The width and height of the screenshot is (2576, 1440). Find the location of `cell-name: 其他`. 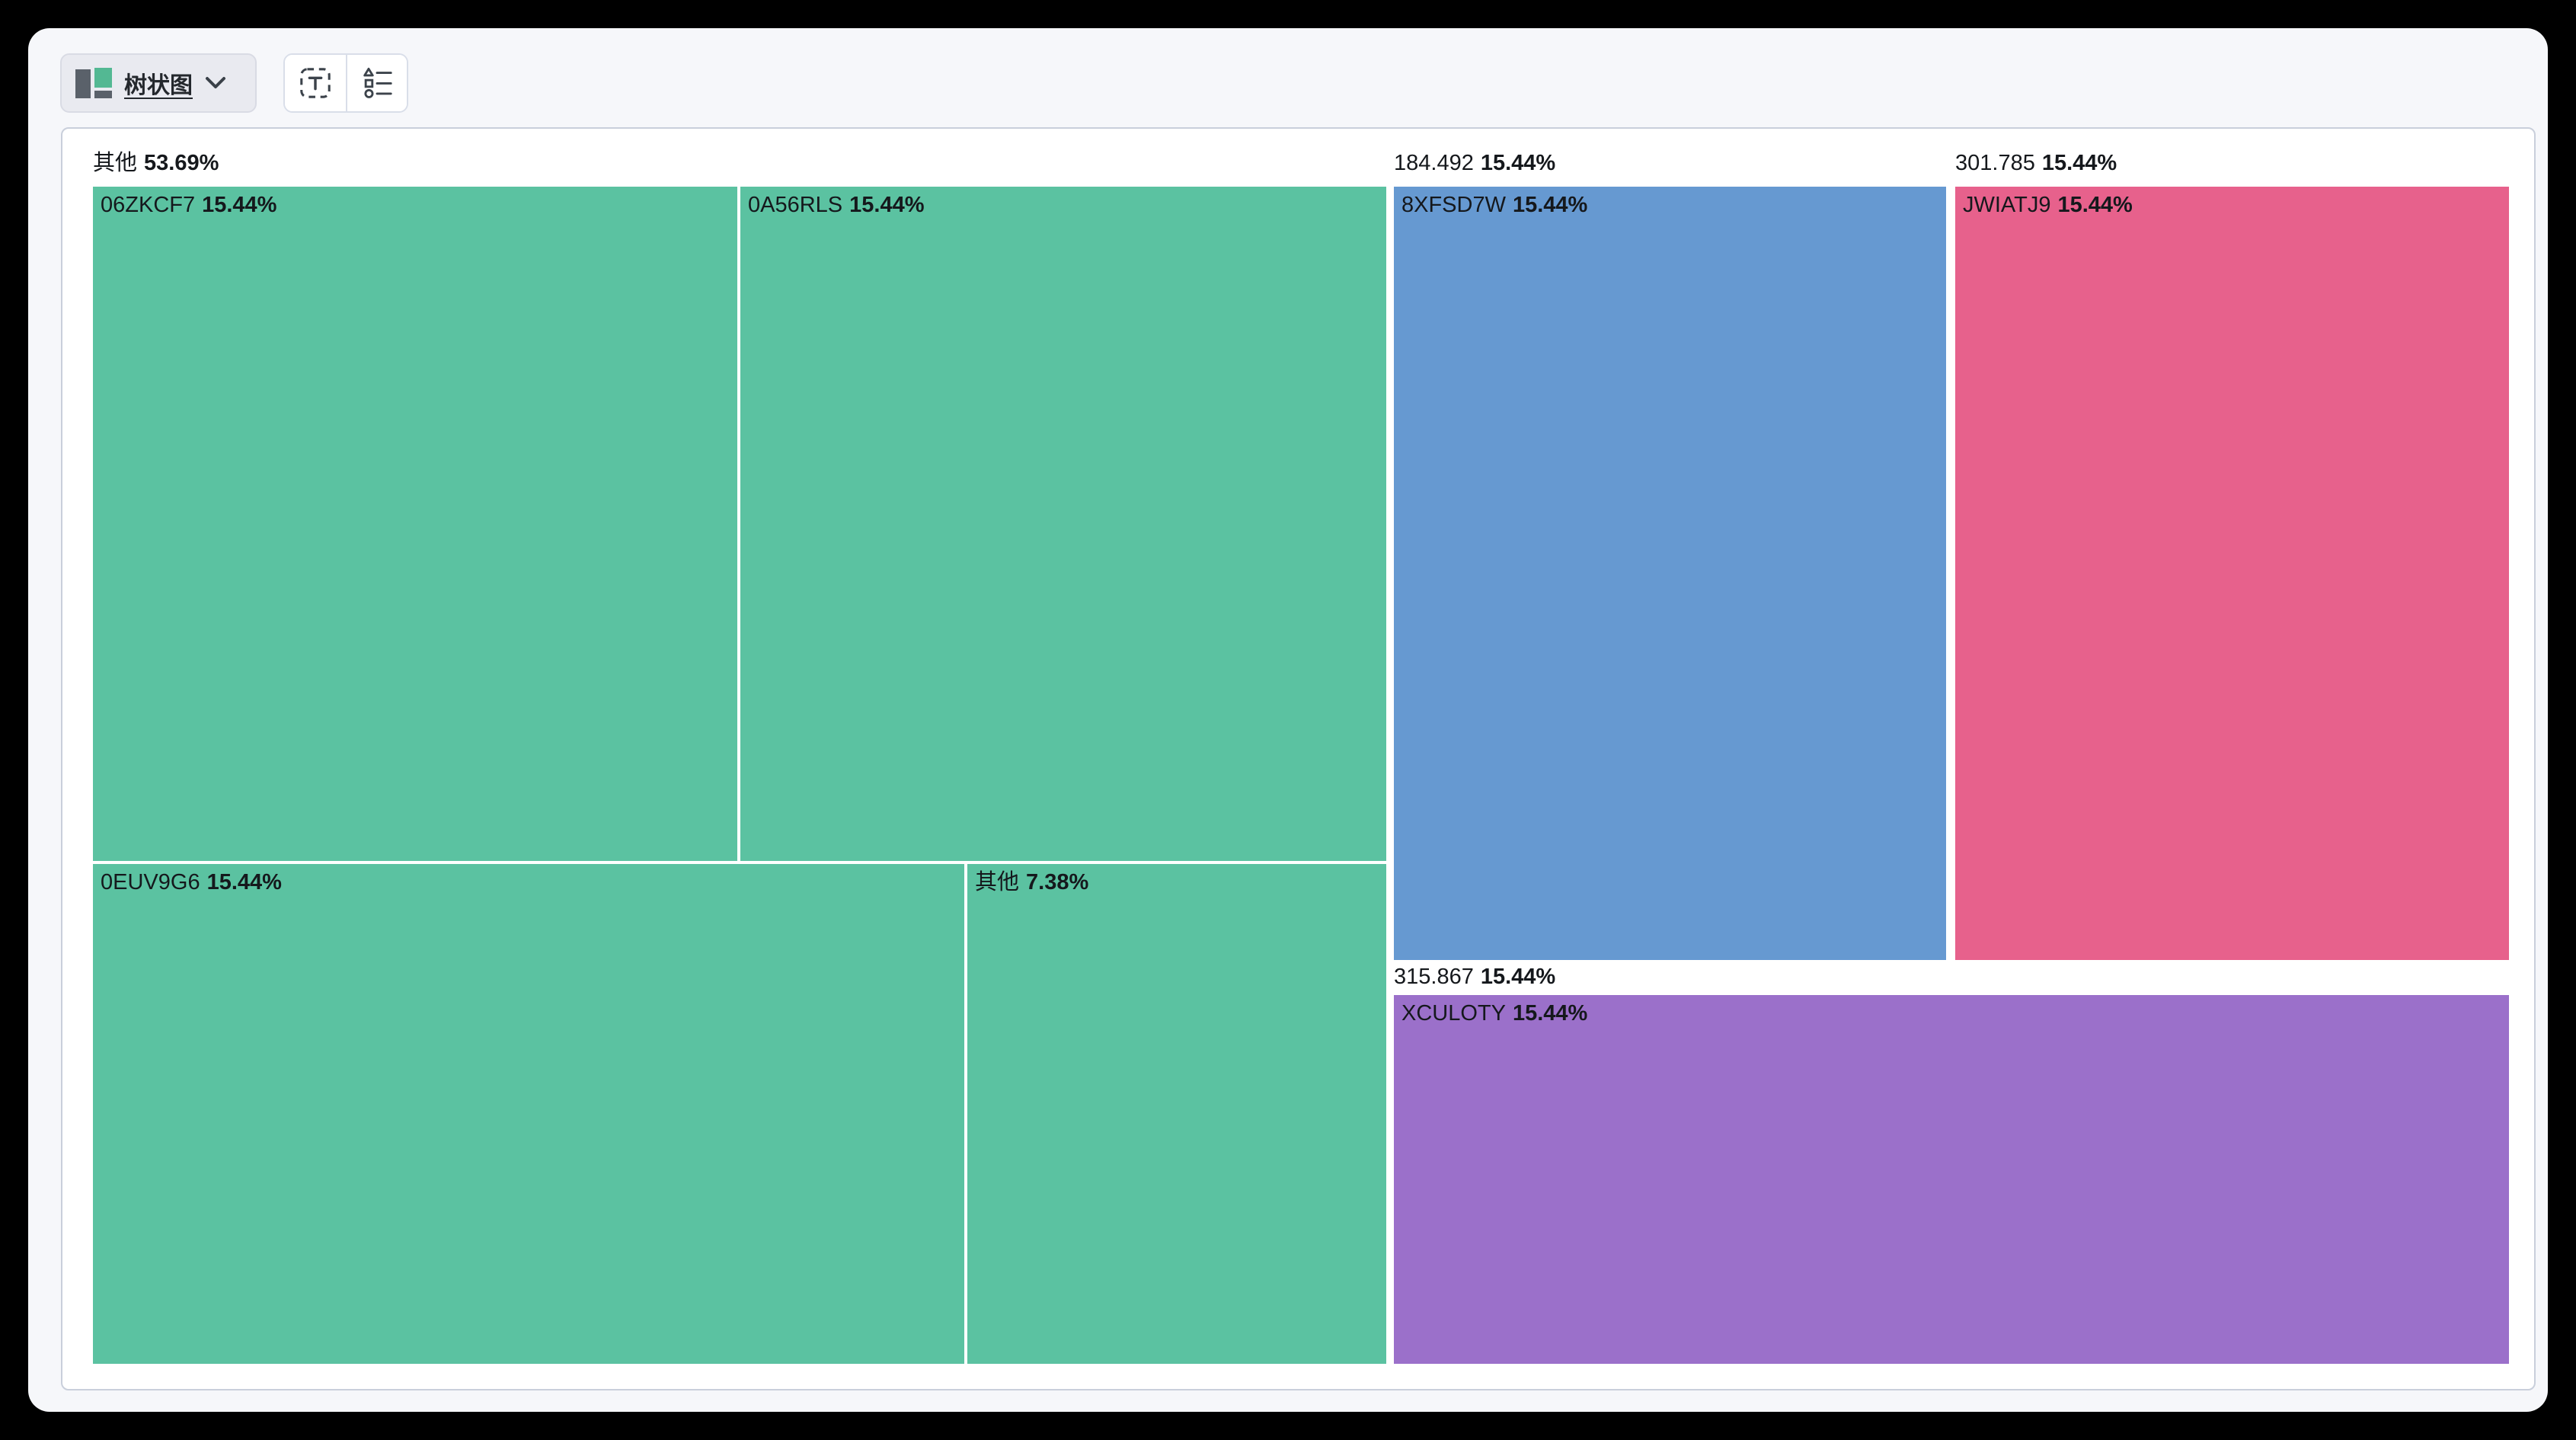

cell-name: 其他 is located at coordinates (998, 882).